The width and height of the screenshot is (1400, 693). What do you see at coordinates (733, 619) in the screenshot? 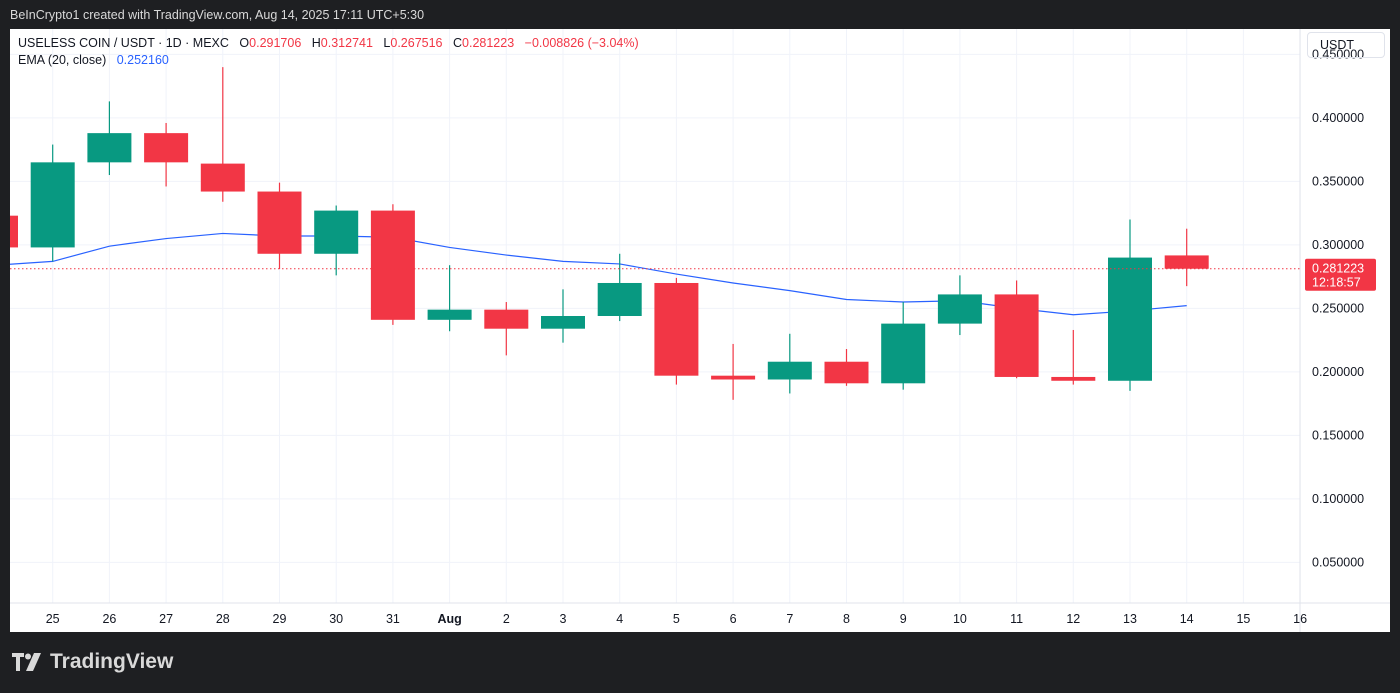
I see `x-tick-label: 6` at bounding box center [733, 619].